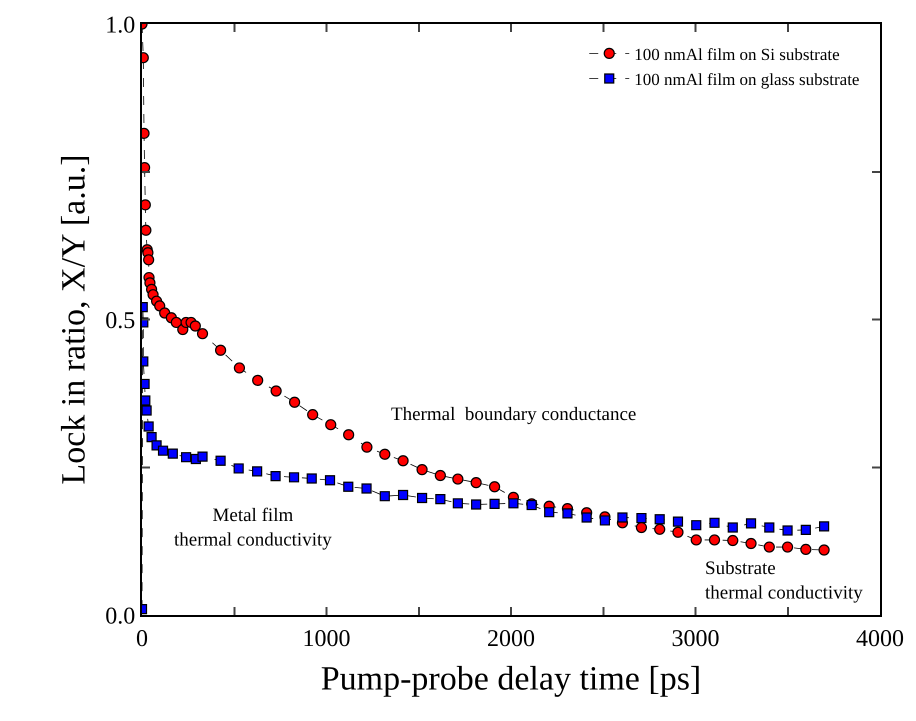  What do you see at coordinates (511, 679) in the screenshot?
I see `x-axis-title: Pump-probe delay time [ps]` at bounding box center [511, 679].